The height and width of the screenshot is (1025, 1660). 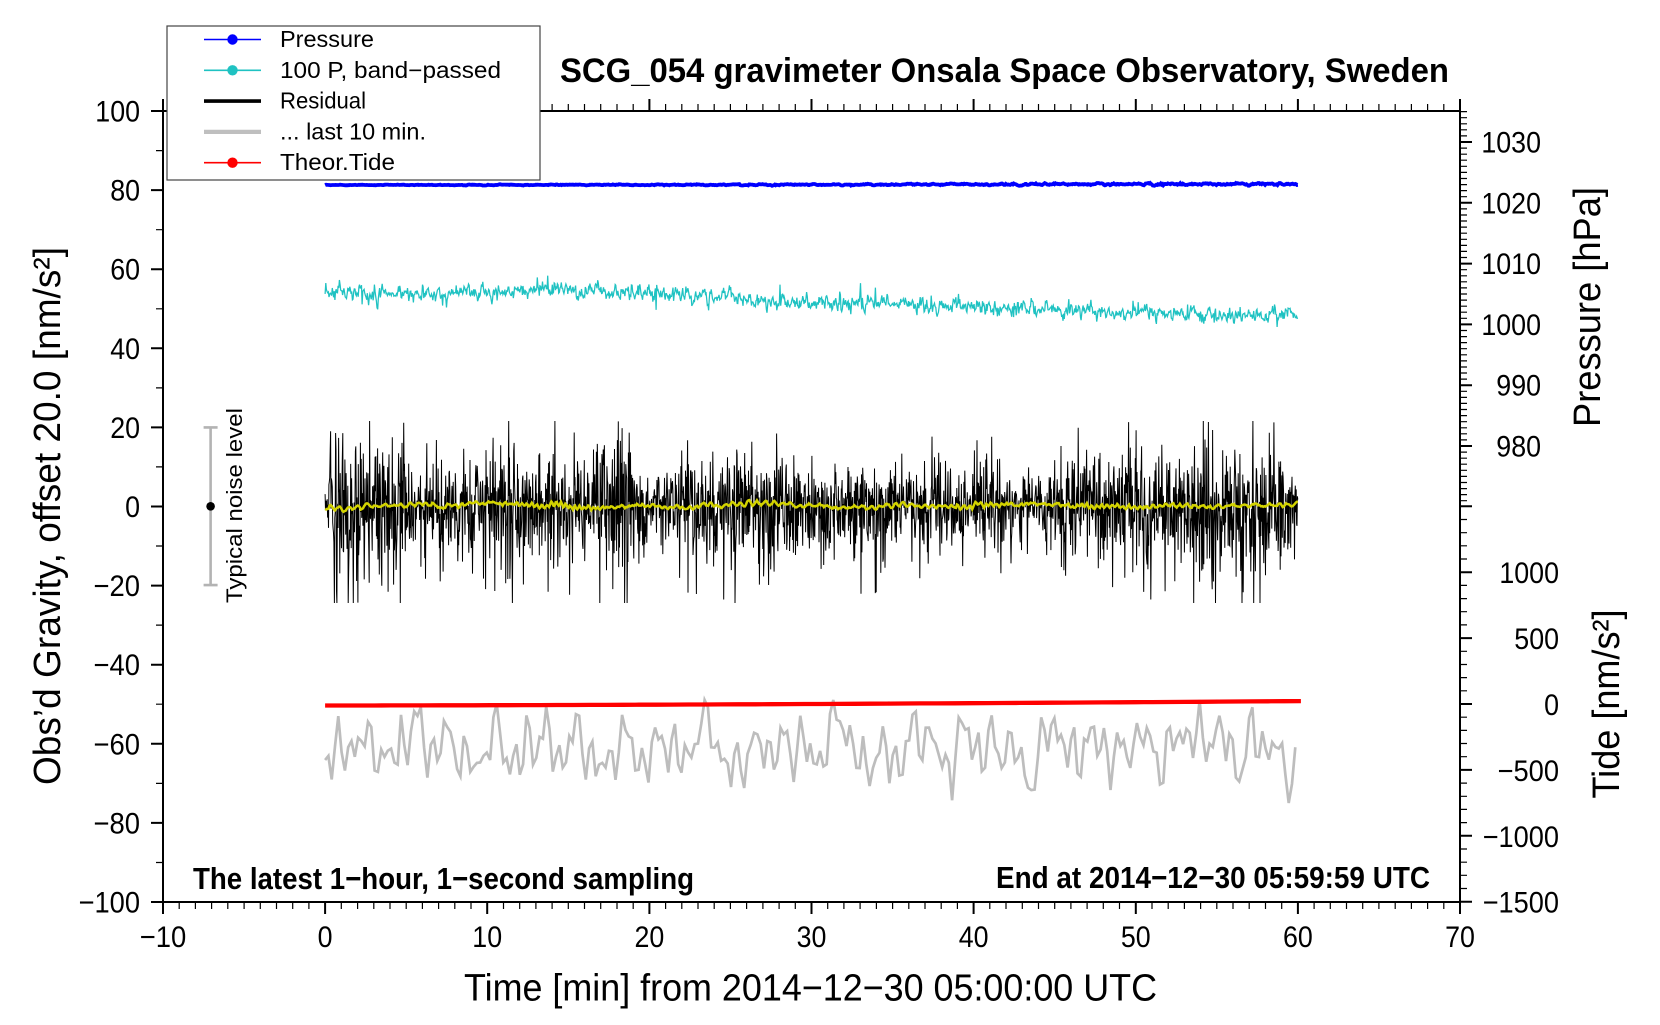 What do you see at coordinates (390, 70) in the screenshot?
I see `svg-text: 100 P, band−passed` at bounding box center [390, 70].